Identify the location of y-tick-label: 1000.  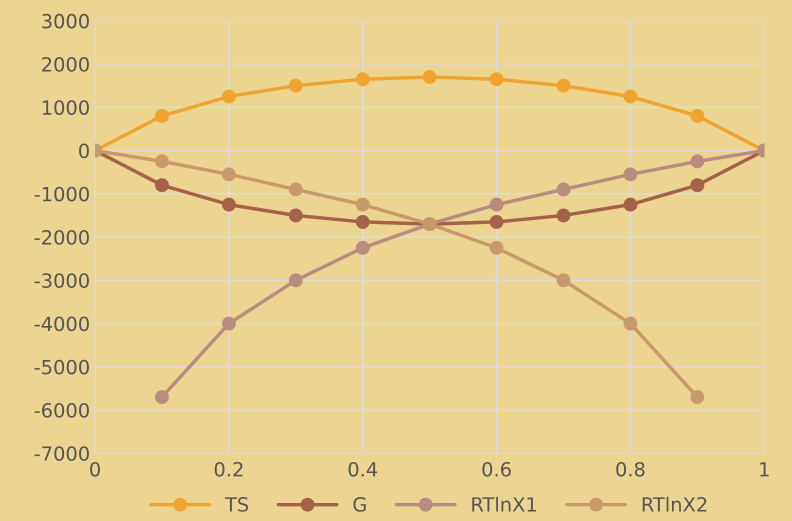
(65, 107).